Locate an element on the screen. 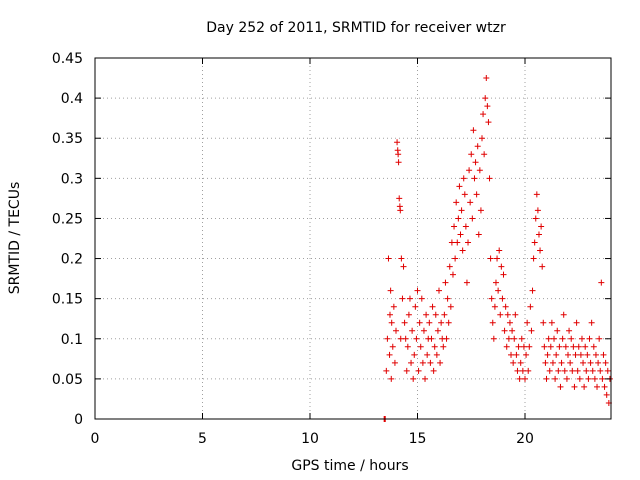  y-tick-label: 0.45 is located at coordinates (67, 59).